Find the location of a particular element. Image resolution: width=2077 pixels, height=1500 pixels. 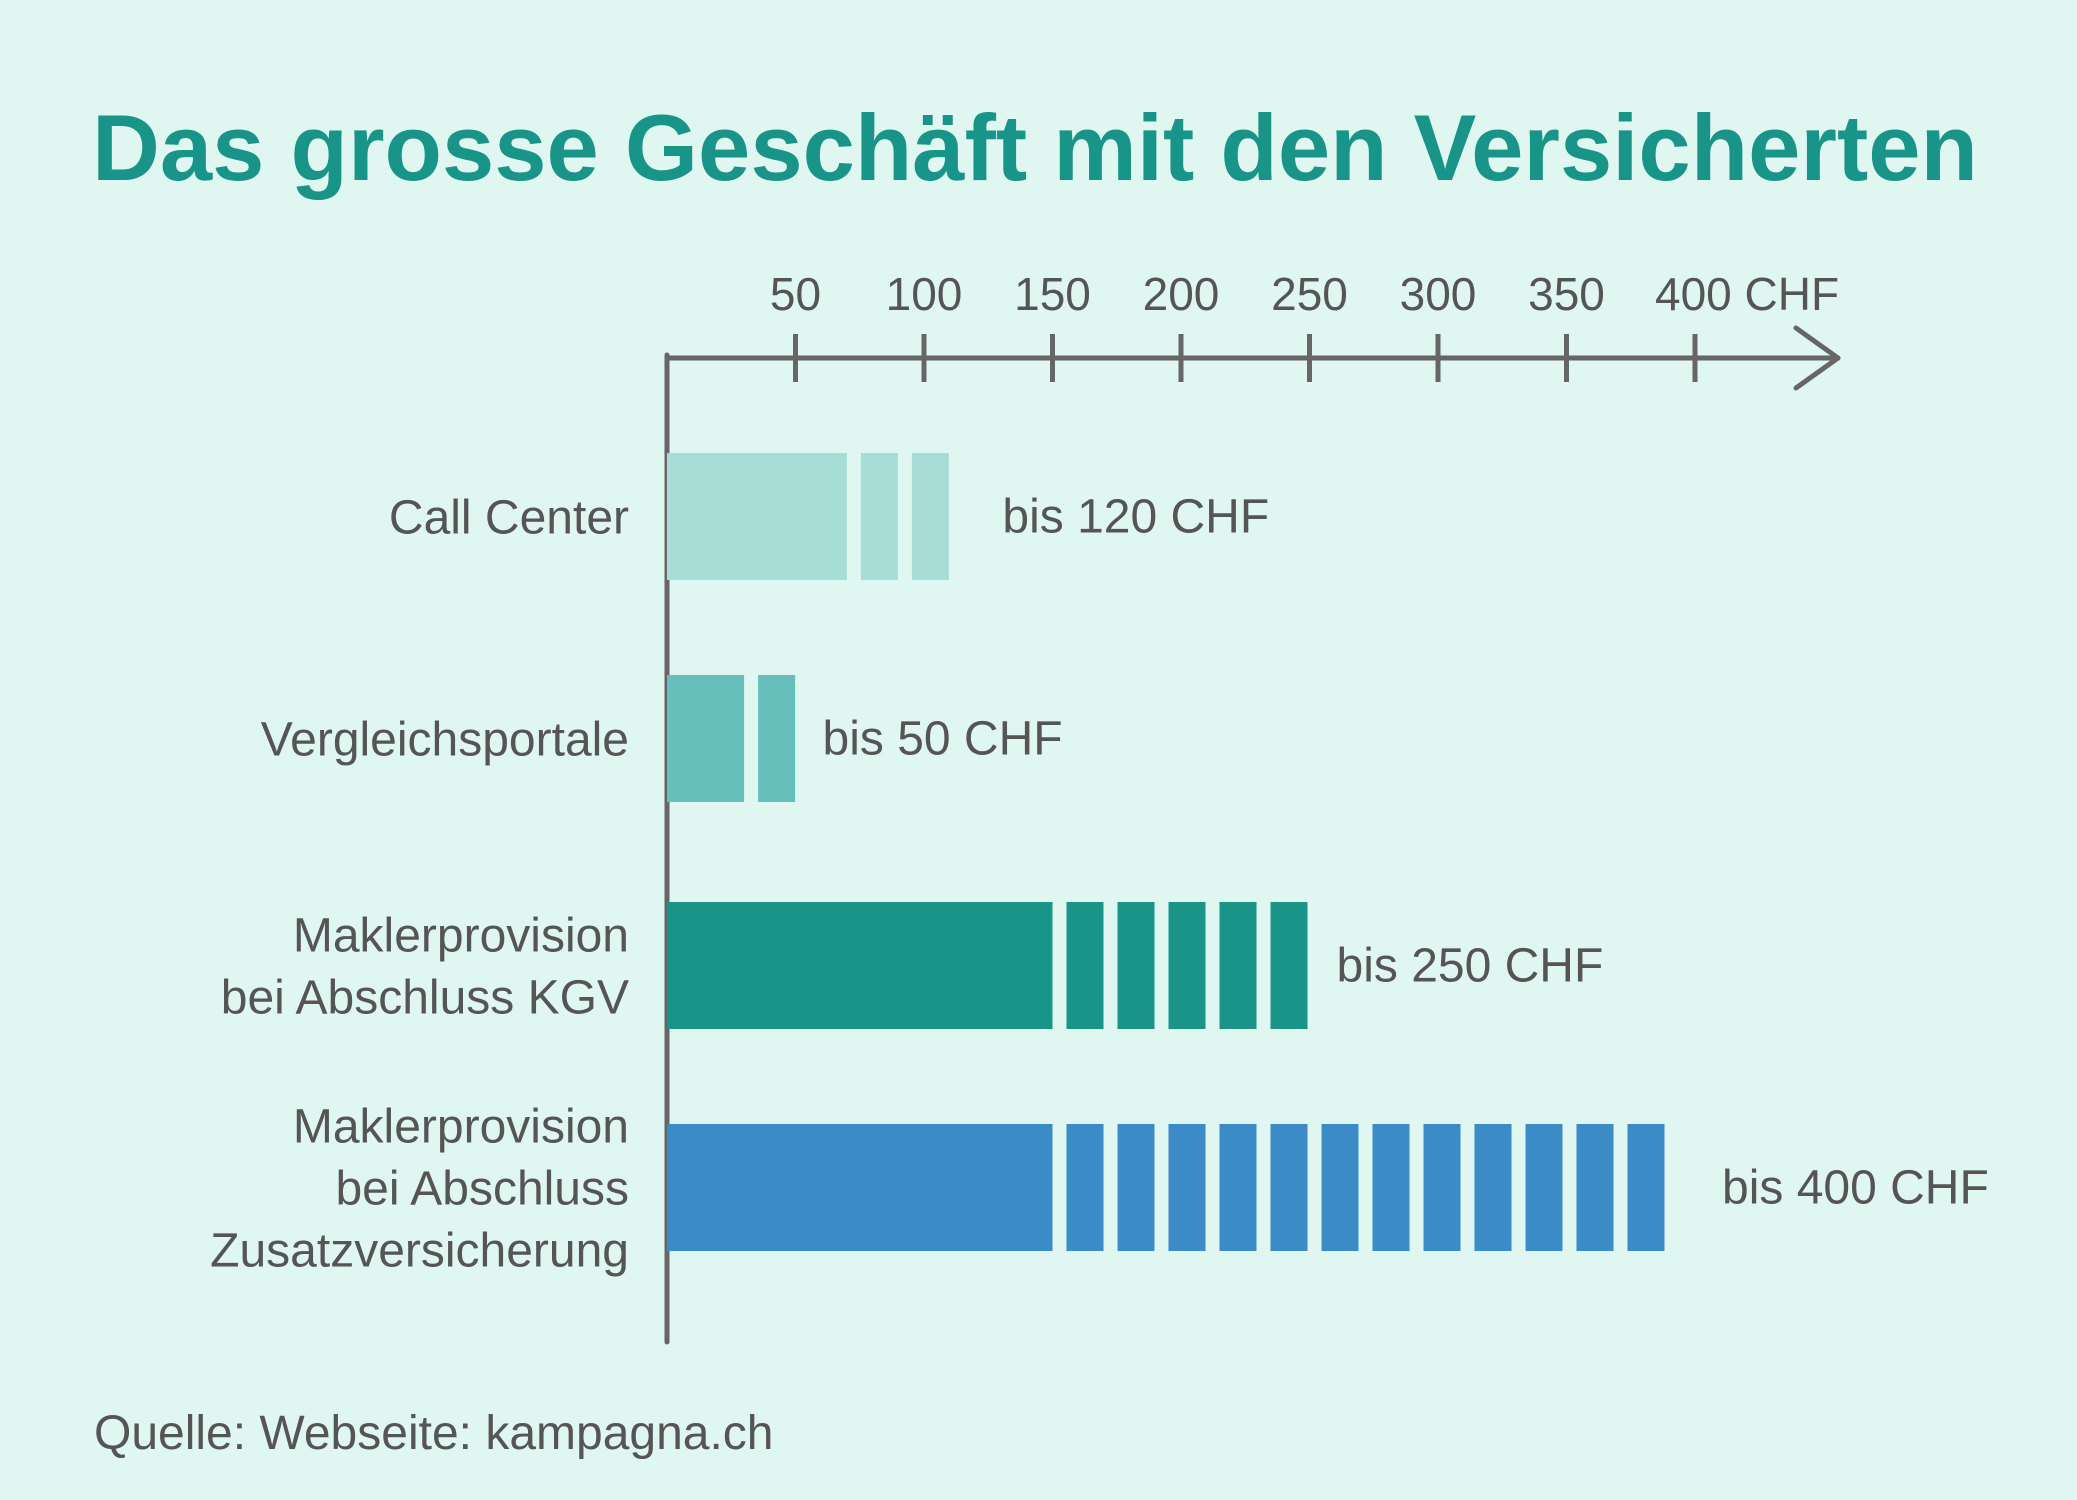

x-tick-label: 250 is located at coordinates (1309, 294).